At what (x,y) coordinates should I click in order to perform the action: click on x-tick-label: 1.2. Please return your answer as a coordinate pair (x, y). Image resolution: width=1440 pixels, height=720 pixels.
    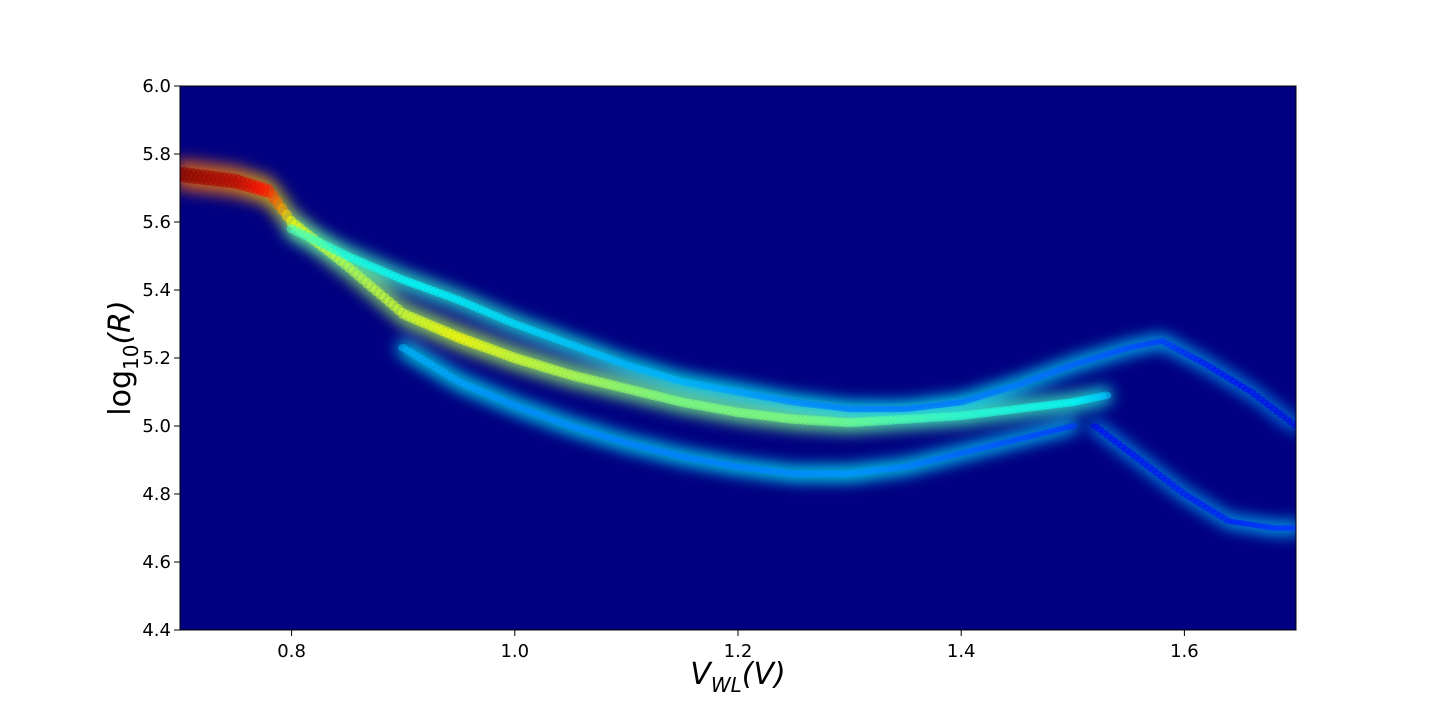
    Looking at the image, I should click on (738, 651).